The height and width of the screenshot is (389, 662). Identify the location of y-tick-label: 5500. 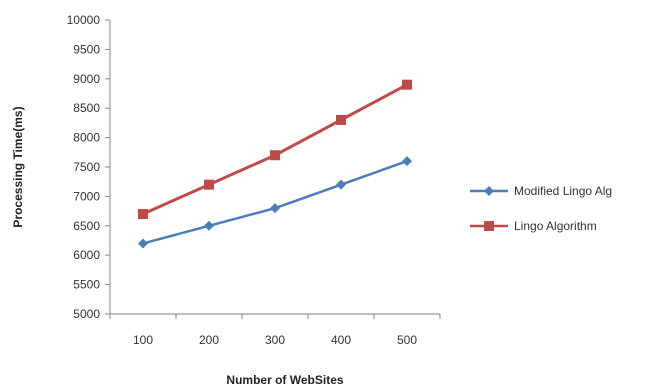
(86, 285).